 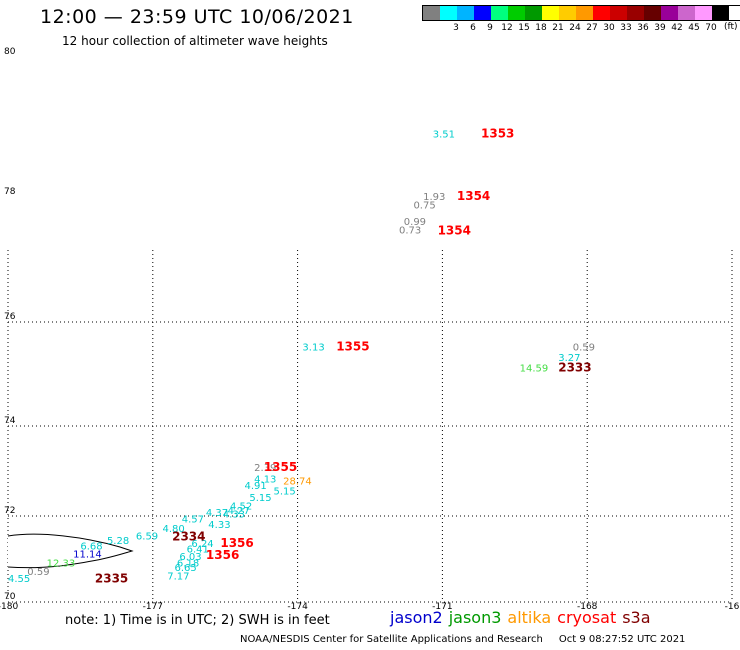 What do you see at coordinates (541, 28) in the screenshot?
I see `legend-label: 18` at bounding box center [541, 28].